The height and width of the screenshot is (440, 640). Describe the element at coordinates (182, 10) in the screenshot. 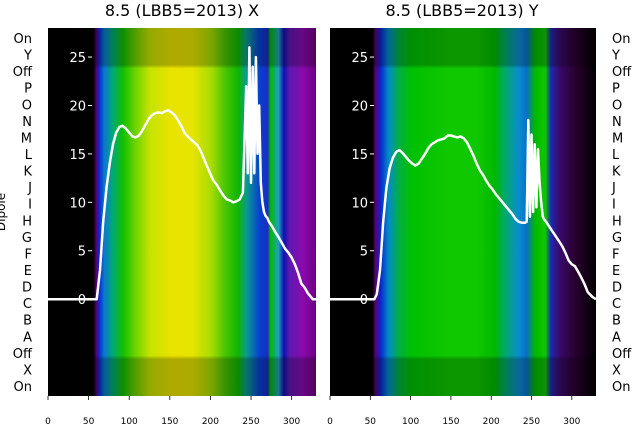

I see `chart-title: 8.5 (LBB5=2013) X` at that location.